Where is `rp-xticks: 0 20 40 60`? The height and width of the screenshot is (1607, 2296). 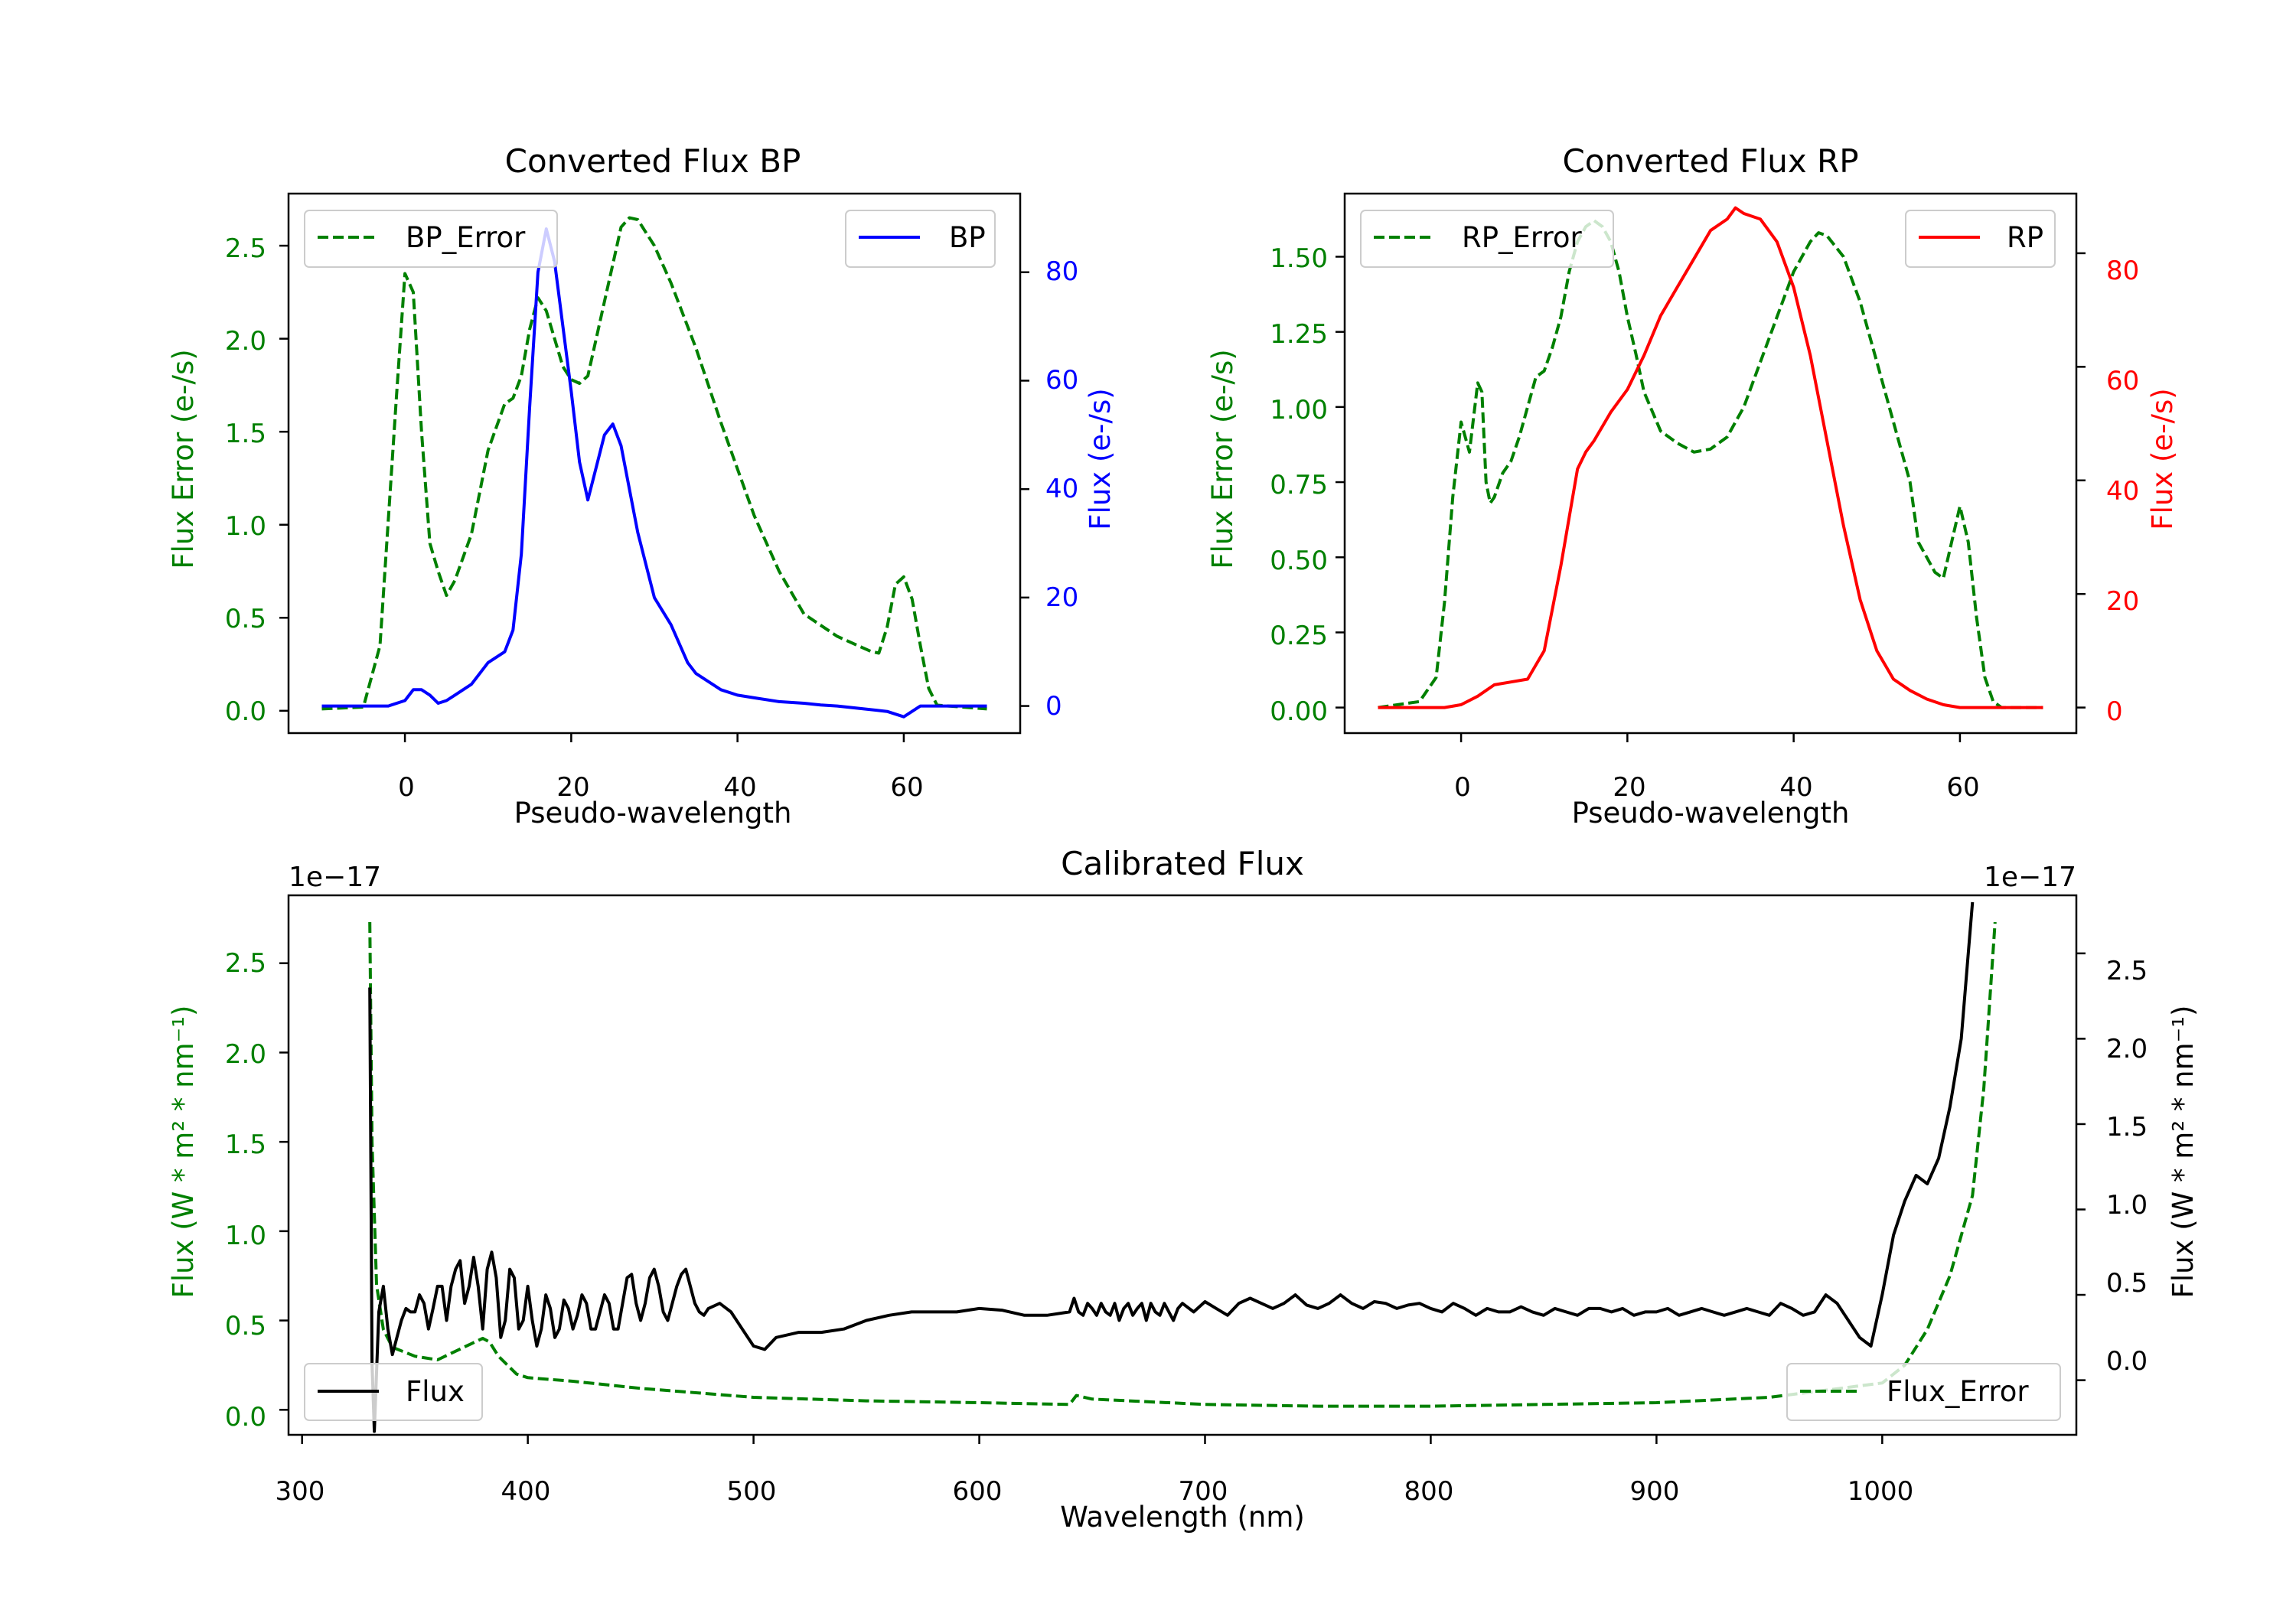 rp-xticks: 0 20 40 60 is located at coordinates (1716, 787).